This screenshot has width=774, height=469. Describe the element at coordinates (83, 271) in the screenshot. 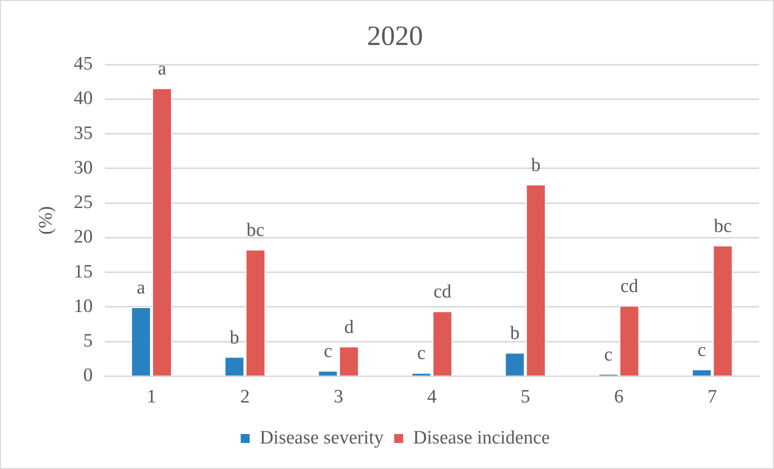

I see `y-tick-label: 15` at that location.